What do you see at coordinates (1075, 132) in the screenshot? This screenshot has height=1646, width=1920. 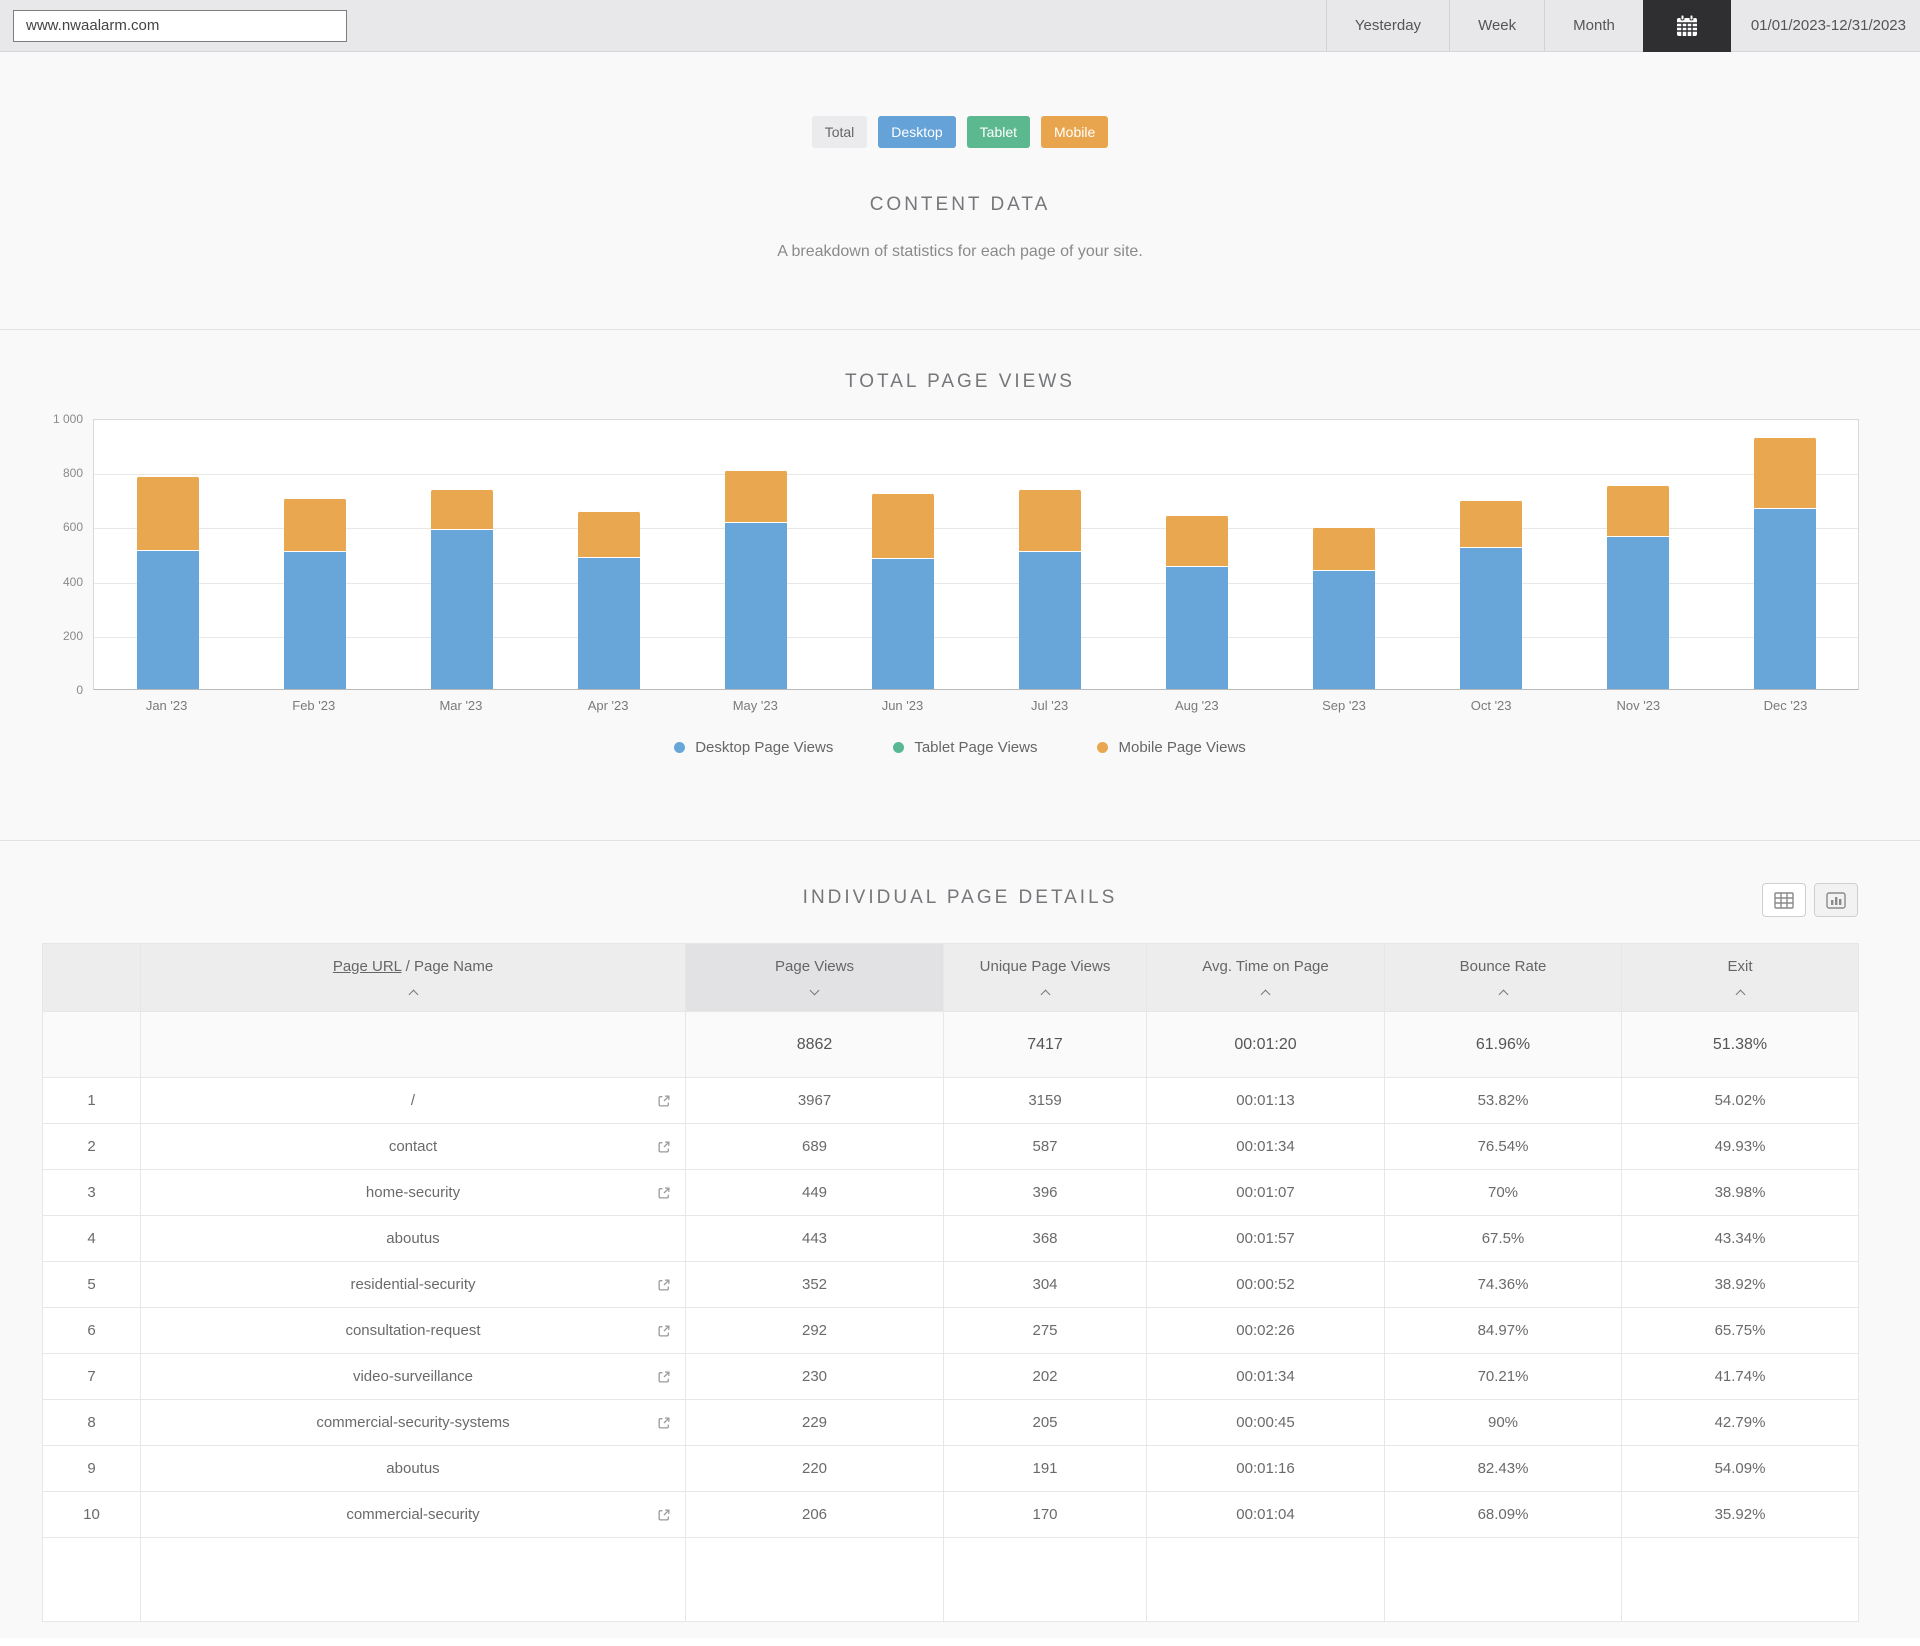 I see `filter-mobile-button: Mobile` at bounding box center [1075, 132].